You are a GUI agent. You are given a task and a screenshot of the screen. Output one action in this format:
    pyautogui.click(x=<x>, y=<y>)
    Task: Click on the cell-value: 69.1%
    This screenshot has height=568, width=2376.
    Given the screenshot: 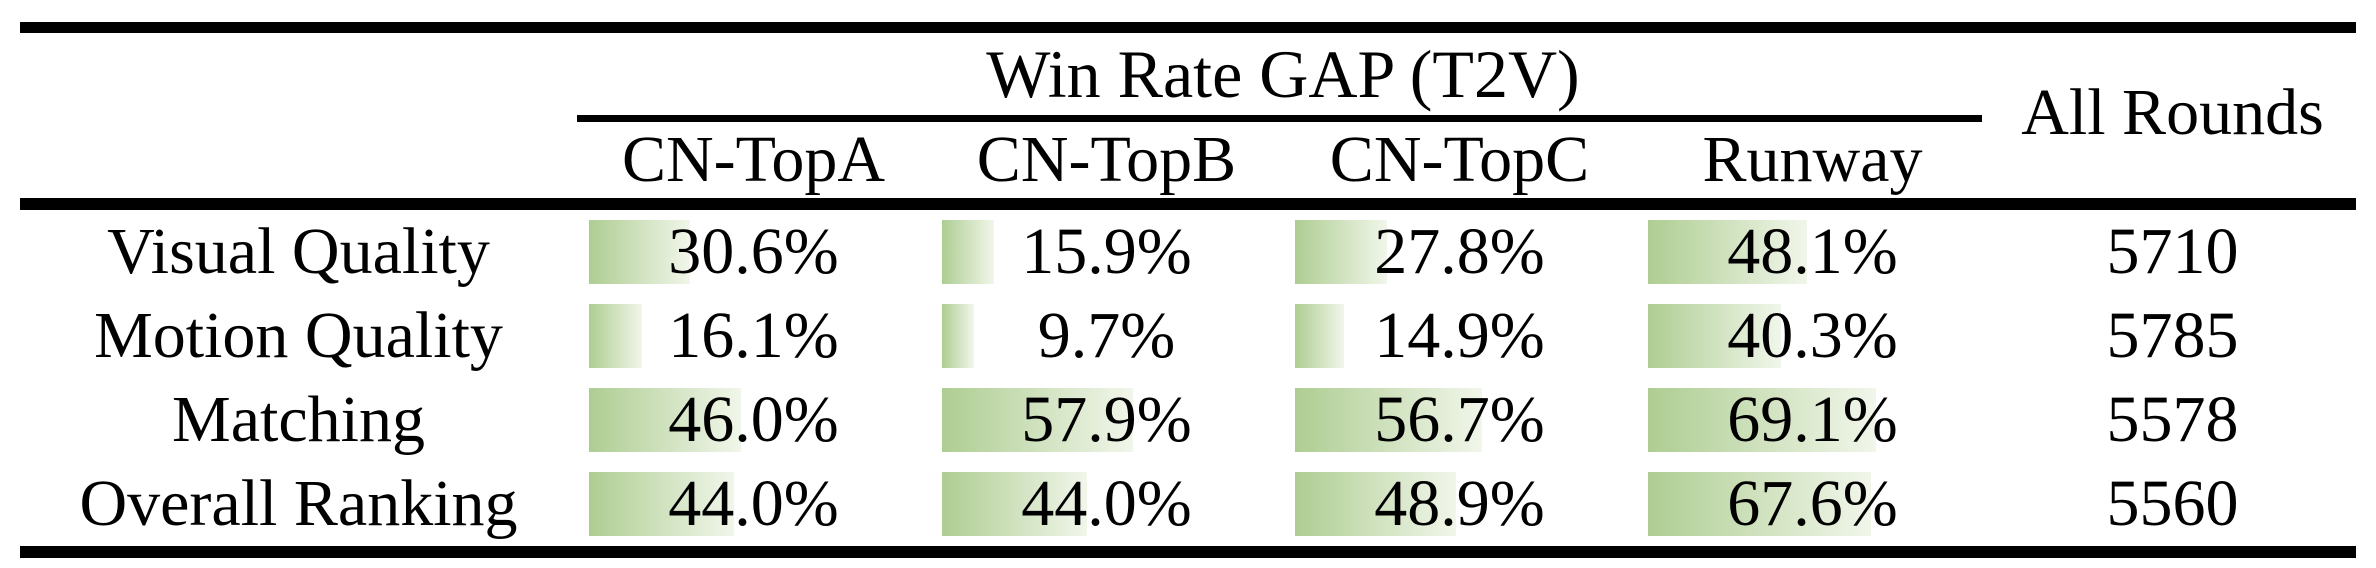 What is the action you would take?
    pyautogui.click(x=1812, y=419)
    